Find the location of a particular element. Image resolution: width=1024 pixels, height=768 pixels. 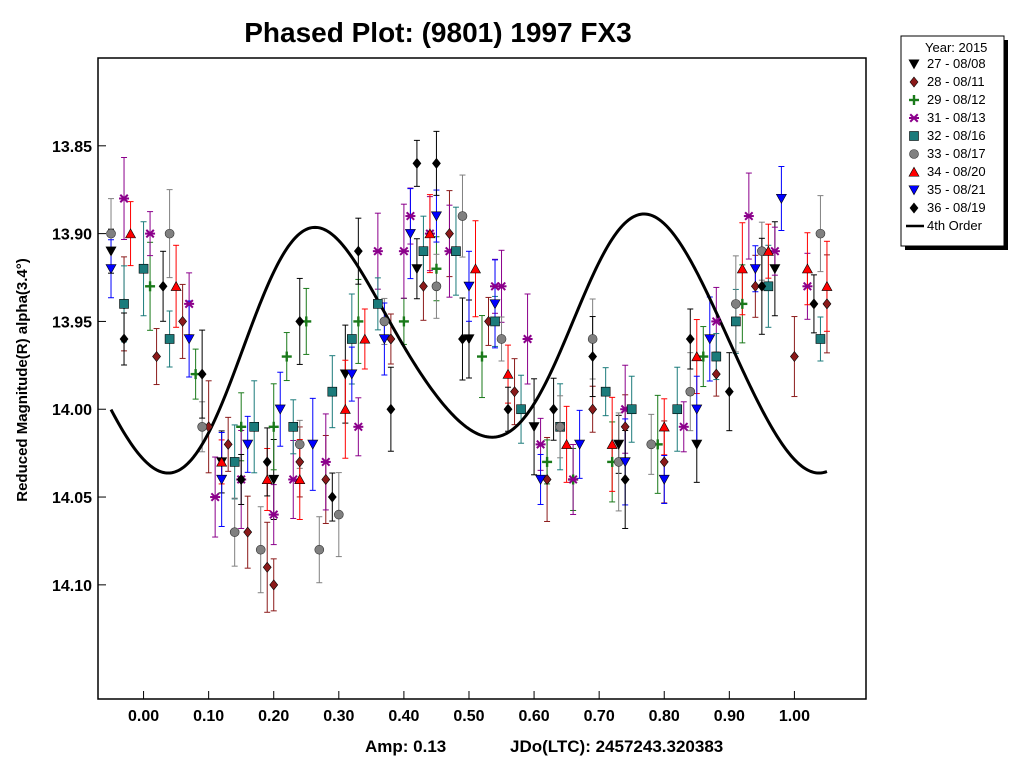

x-tick-label: 0.50 is located at coordinates (468, 716).